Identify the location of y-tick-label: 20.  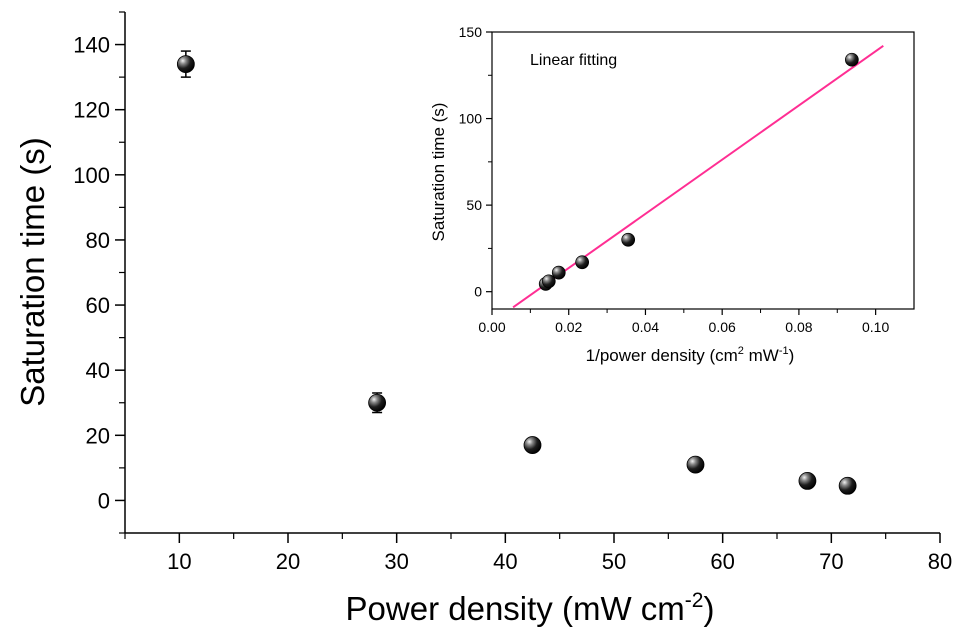
(98, 435).